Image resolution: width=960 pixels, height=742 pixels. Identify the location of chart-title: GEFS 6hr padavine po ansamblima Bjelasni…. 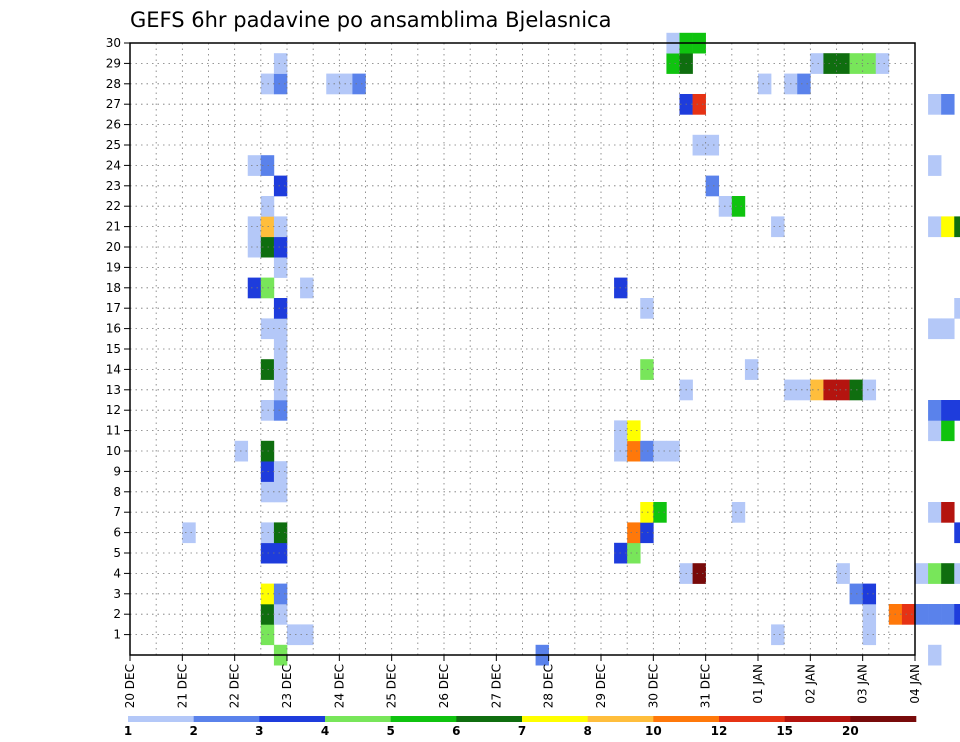
(370, 20).